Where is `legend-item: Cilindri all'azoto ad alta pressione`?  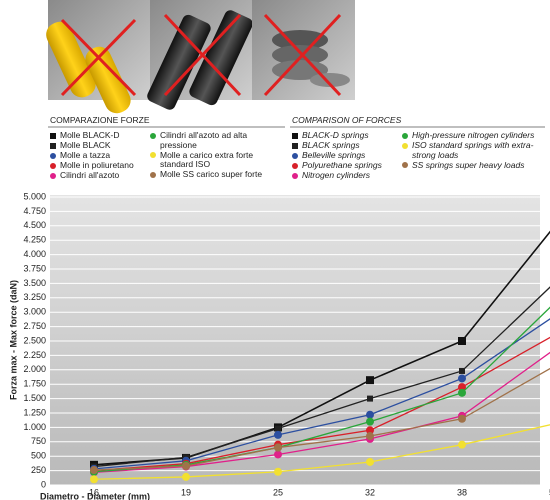 legend-item: Cilindri all'azoto ad alta pressione is located at coordinates (217, 140).